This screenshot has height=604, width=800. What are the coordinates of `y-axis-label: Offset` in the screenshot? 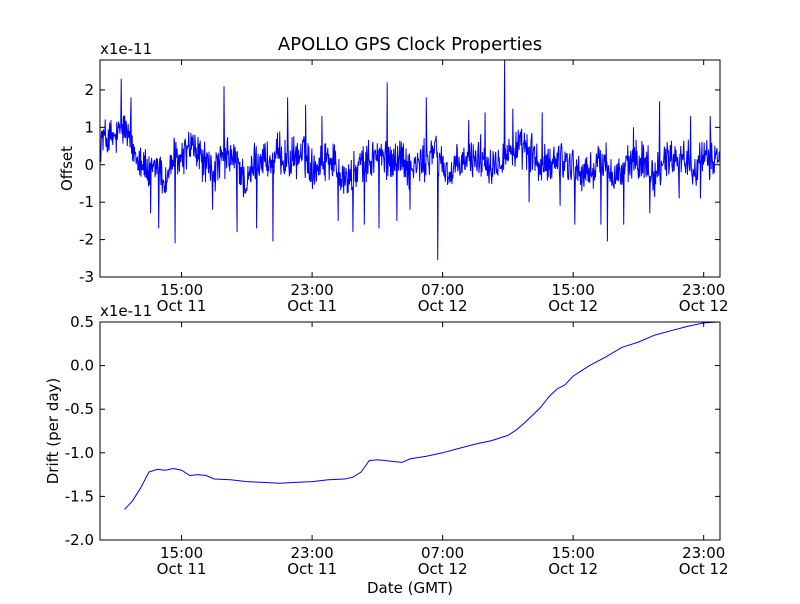 It's located at (67, 168).